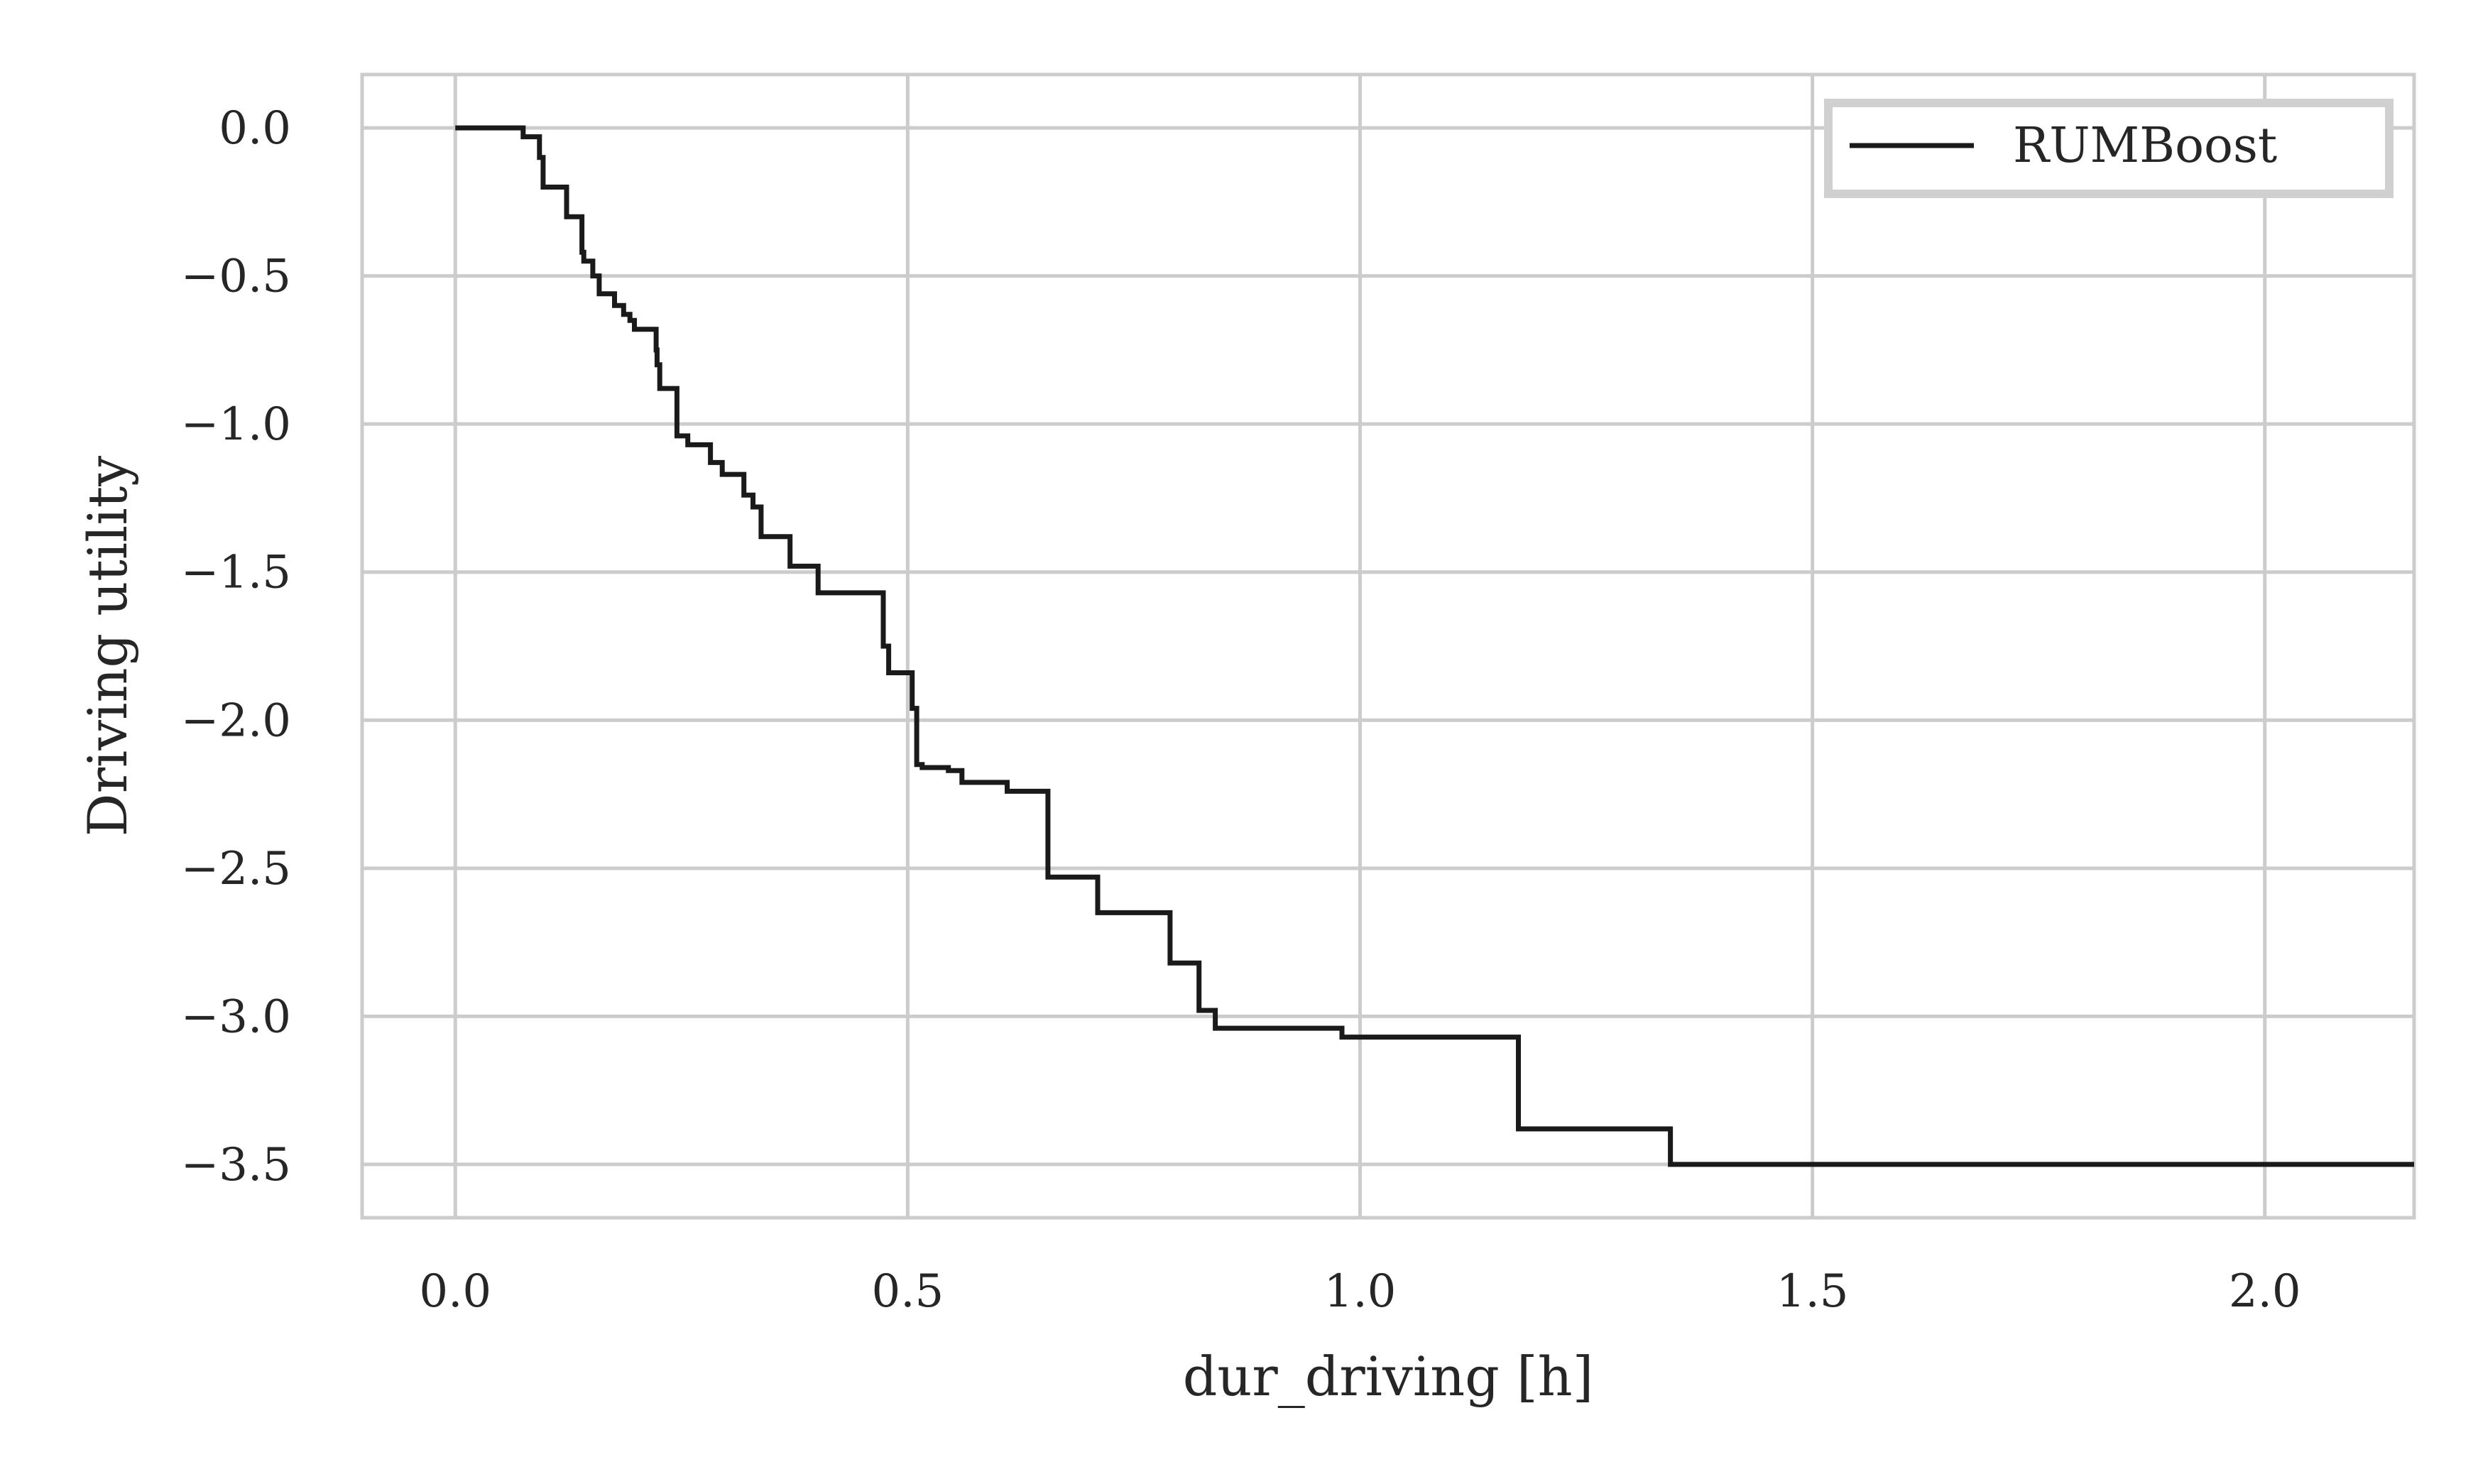  I want to click on y-tick-label: −1.0, so click(236, 424).